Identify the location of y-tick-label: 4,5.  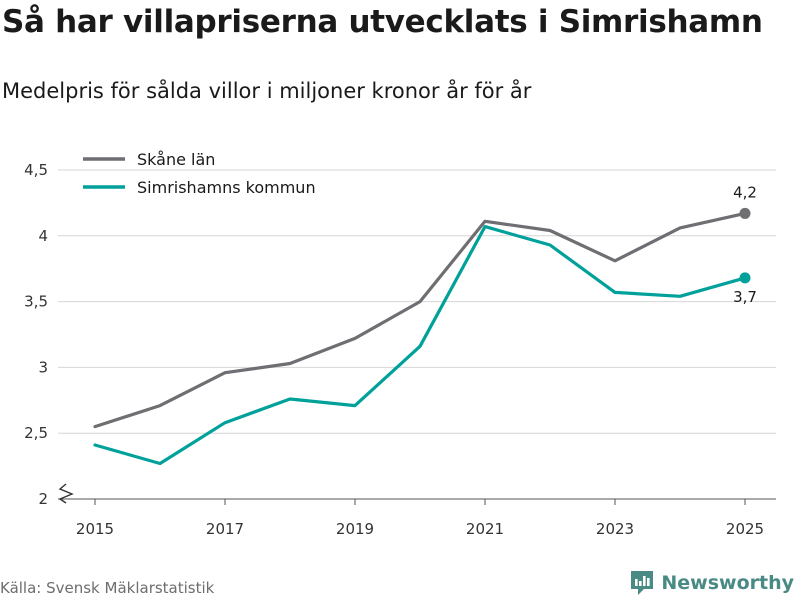
(36, 170).